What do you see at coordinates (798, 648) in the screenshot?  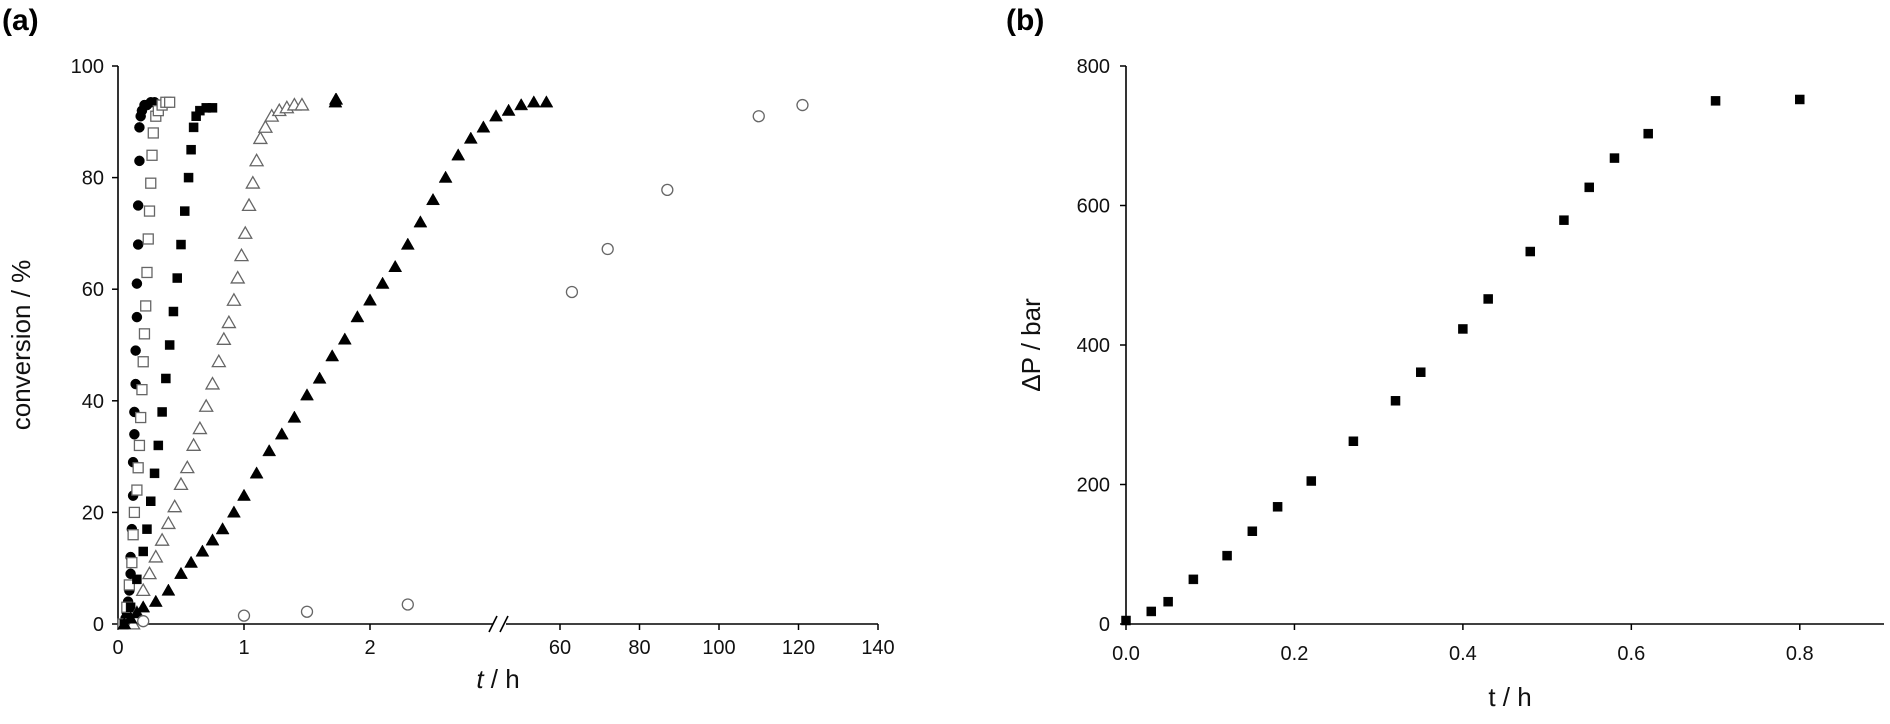 I see `panel-a-x-tick-label: 120` at bounding box center [798, 648].